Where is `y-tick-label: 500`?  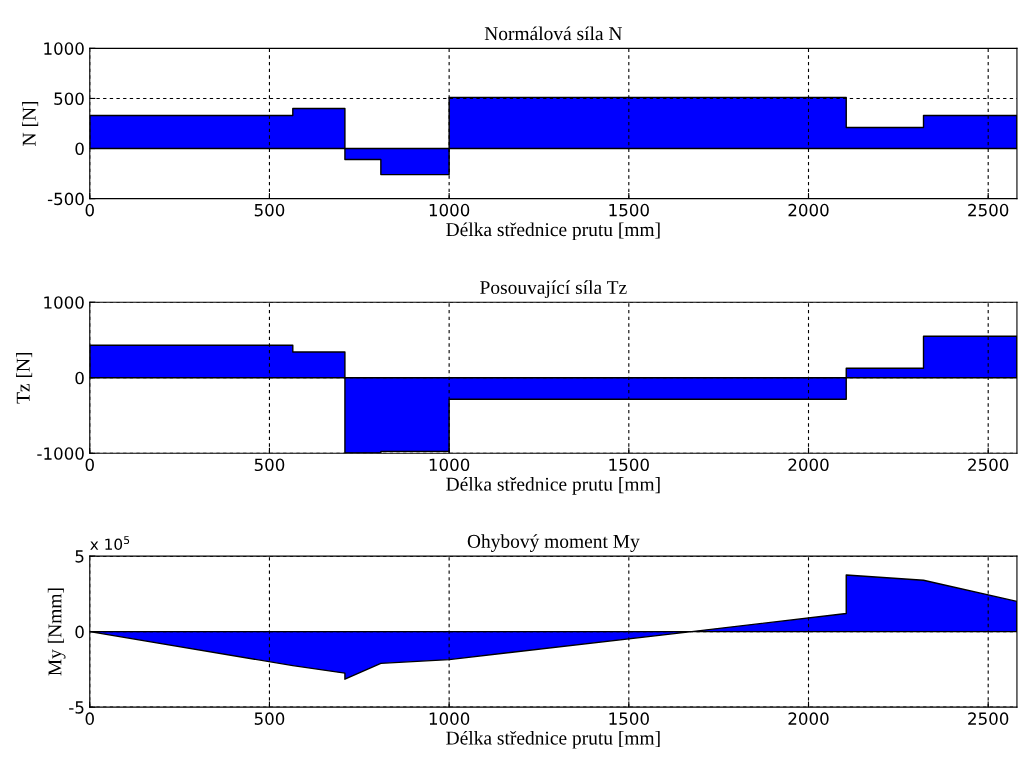
y-tick-label: 500 is located at coordinates (69, 98).